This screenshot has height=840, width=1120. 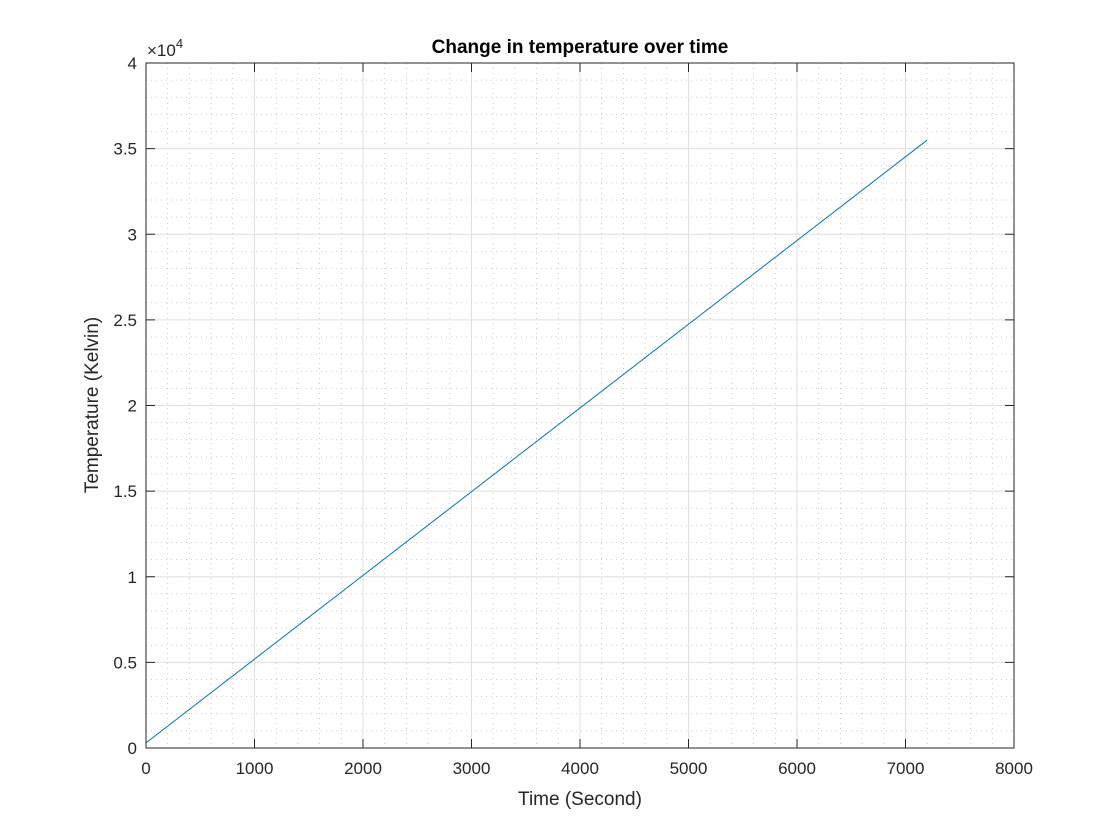 I want to click on y-tick-label: 3, so click(x=132, y=234).